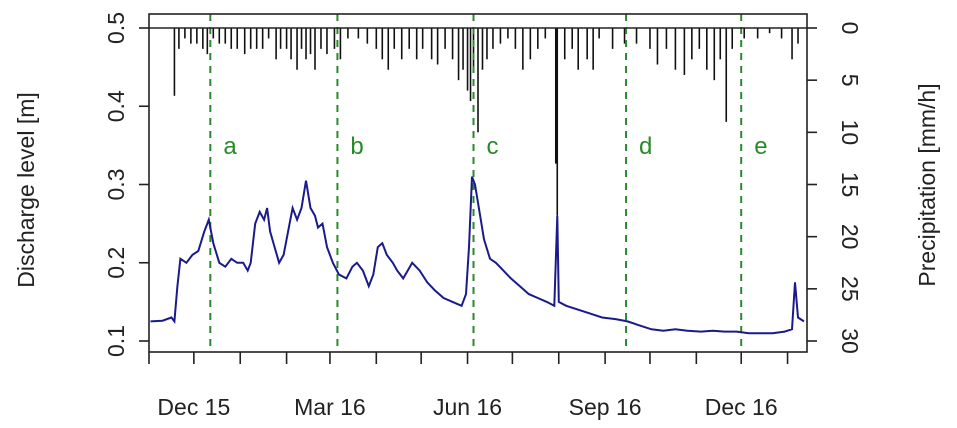 This screenshot has width=957, height=428. What do you see at coordinates (193, 407) in the screenshot?
I see `x-tick-label: Dec 15` at bounding box center [193, 407].